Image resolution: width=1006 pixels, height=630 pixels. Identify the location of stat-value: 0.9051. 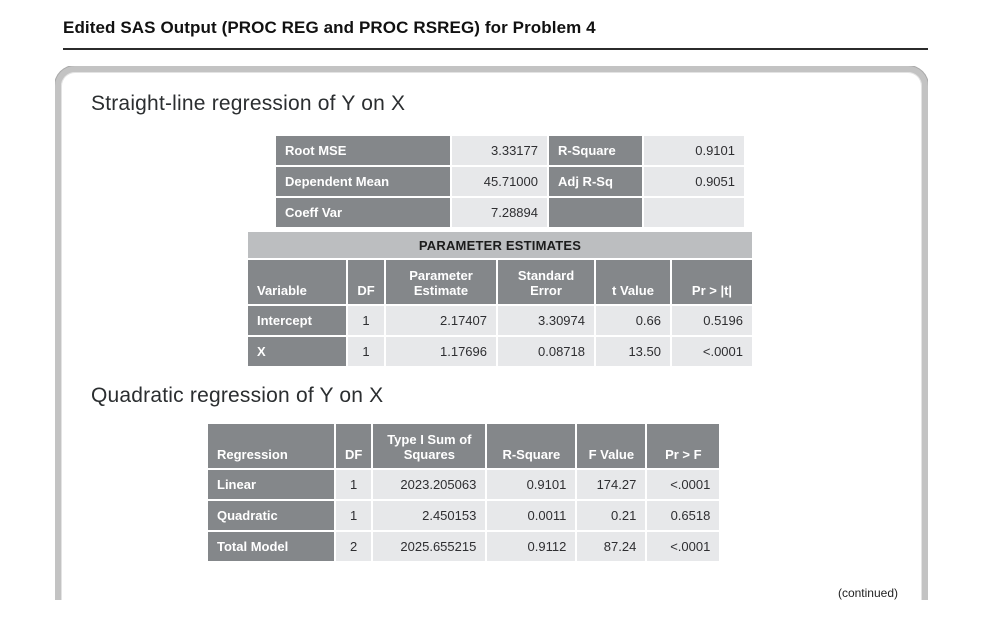
(694, 181).